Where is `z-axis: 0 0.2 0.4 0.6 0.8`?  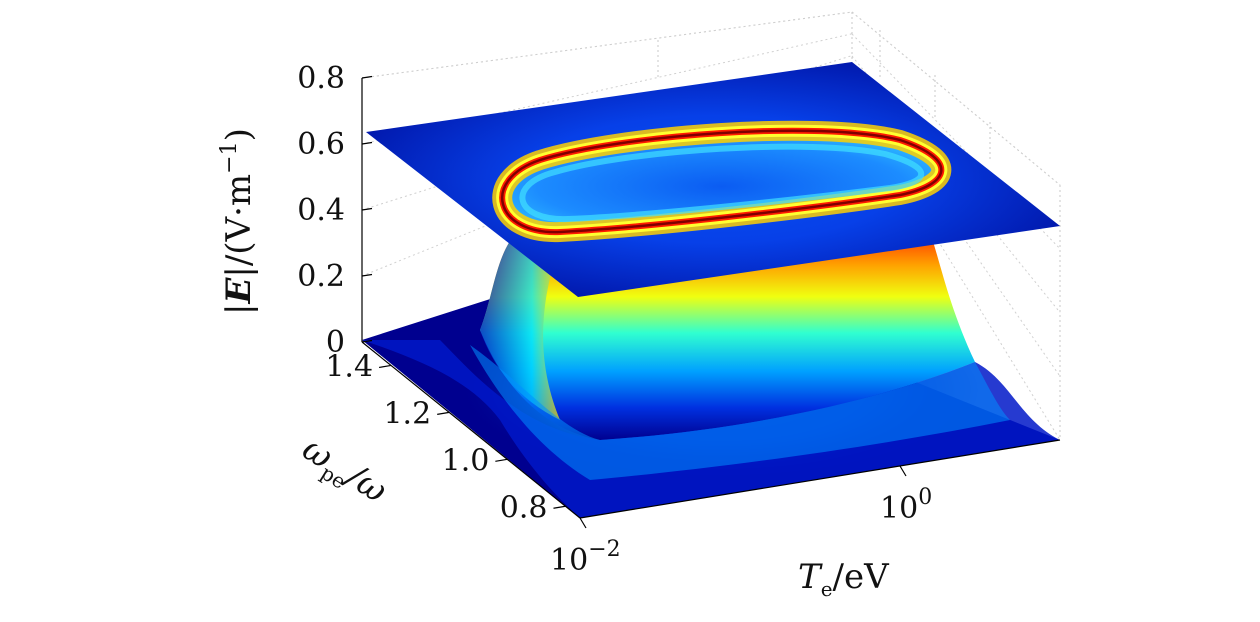
z-axis: 0 0.2 0.4 0.6 0.8 is located at coordinates (335, 210).